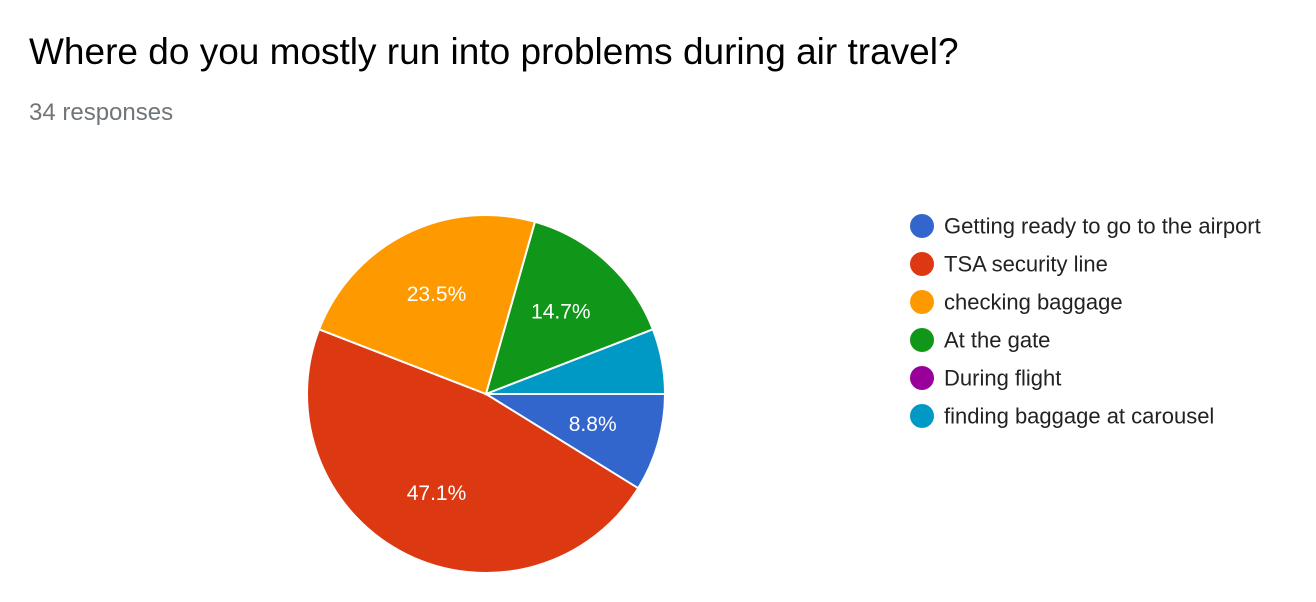  I want to click on pie-slice-checking-baggage, so click(427, 305).